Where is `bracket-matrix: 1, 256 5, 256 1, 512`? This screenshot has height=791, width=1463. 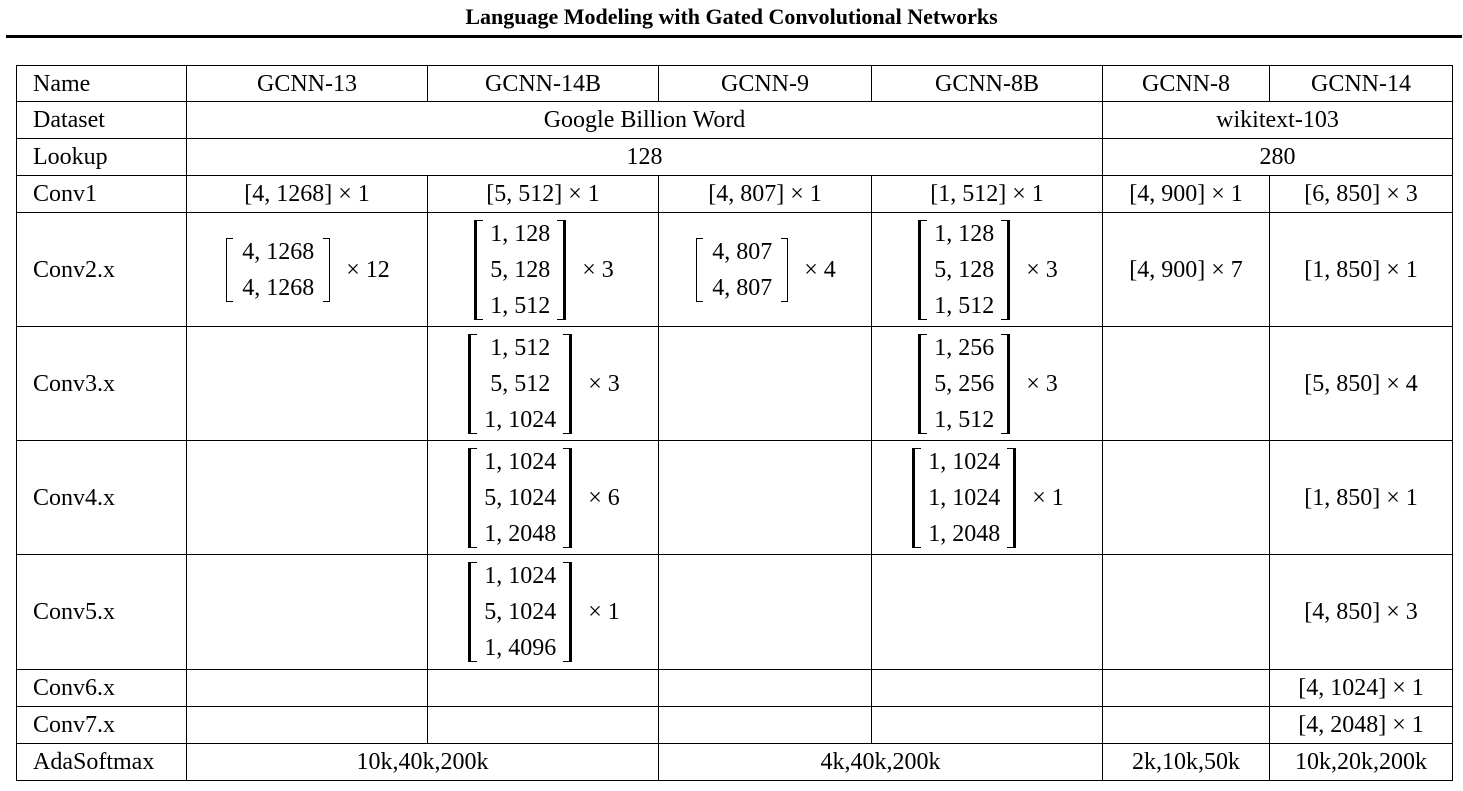 bracket-matrix: 1, 256 5, 256 1, 512 is located at coordinates (964, 384).